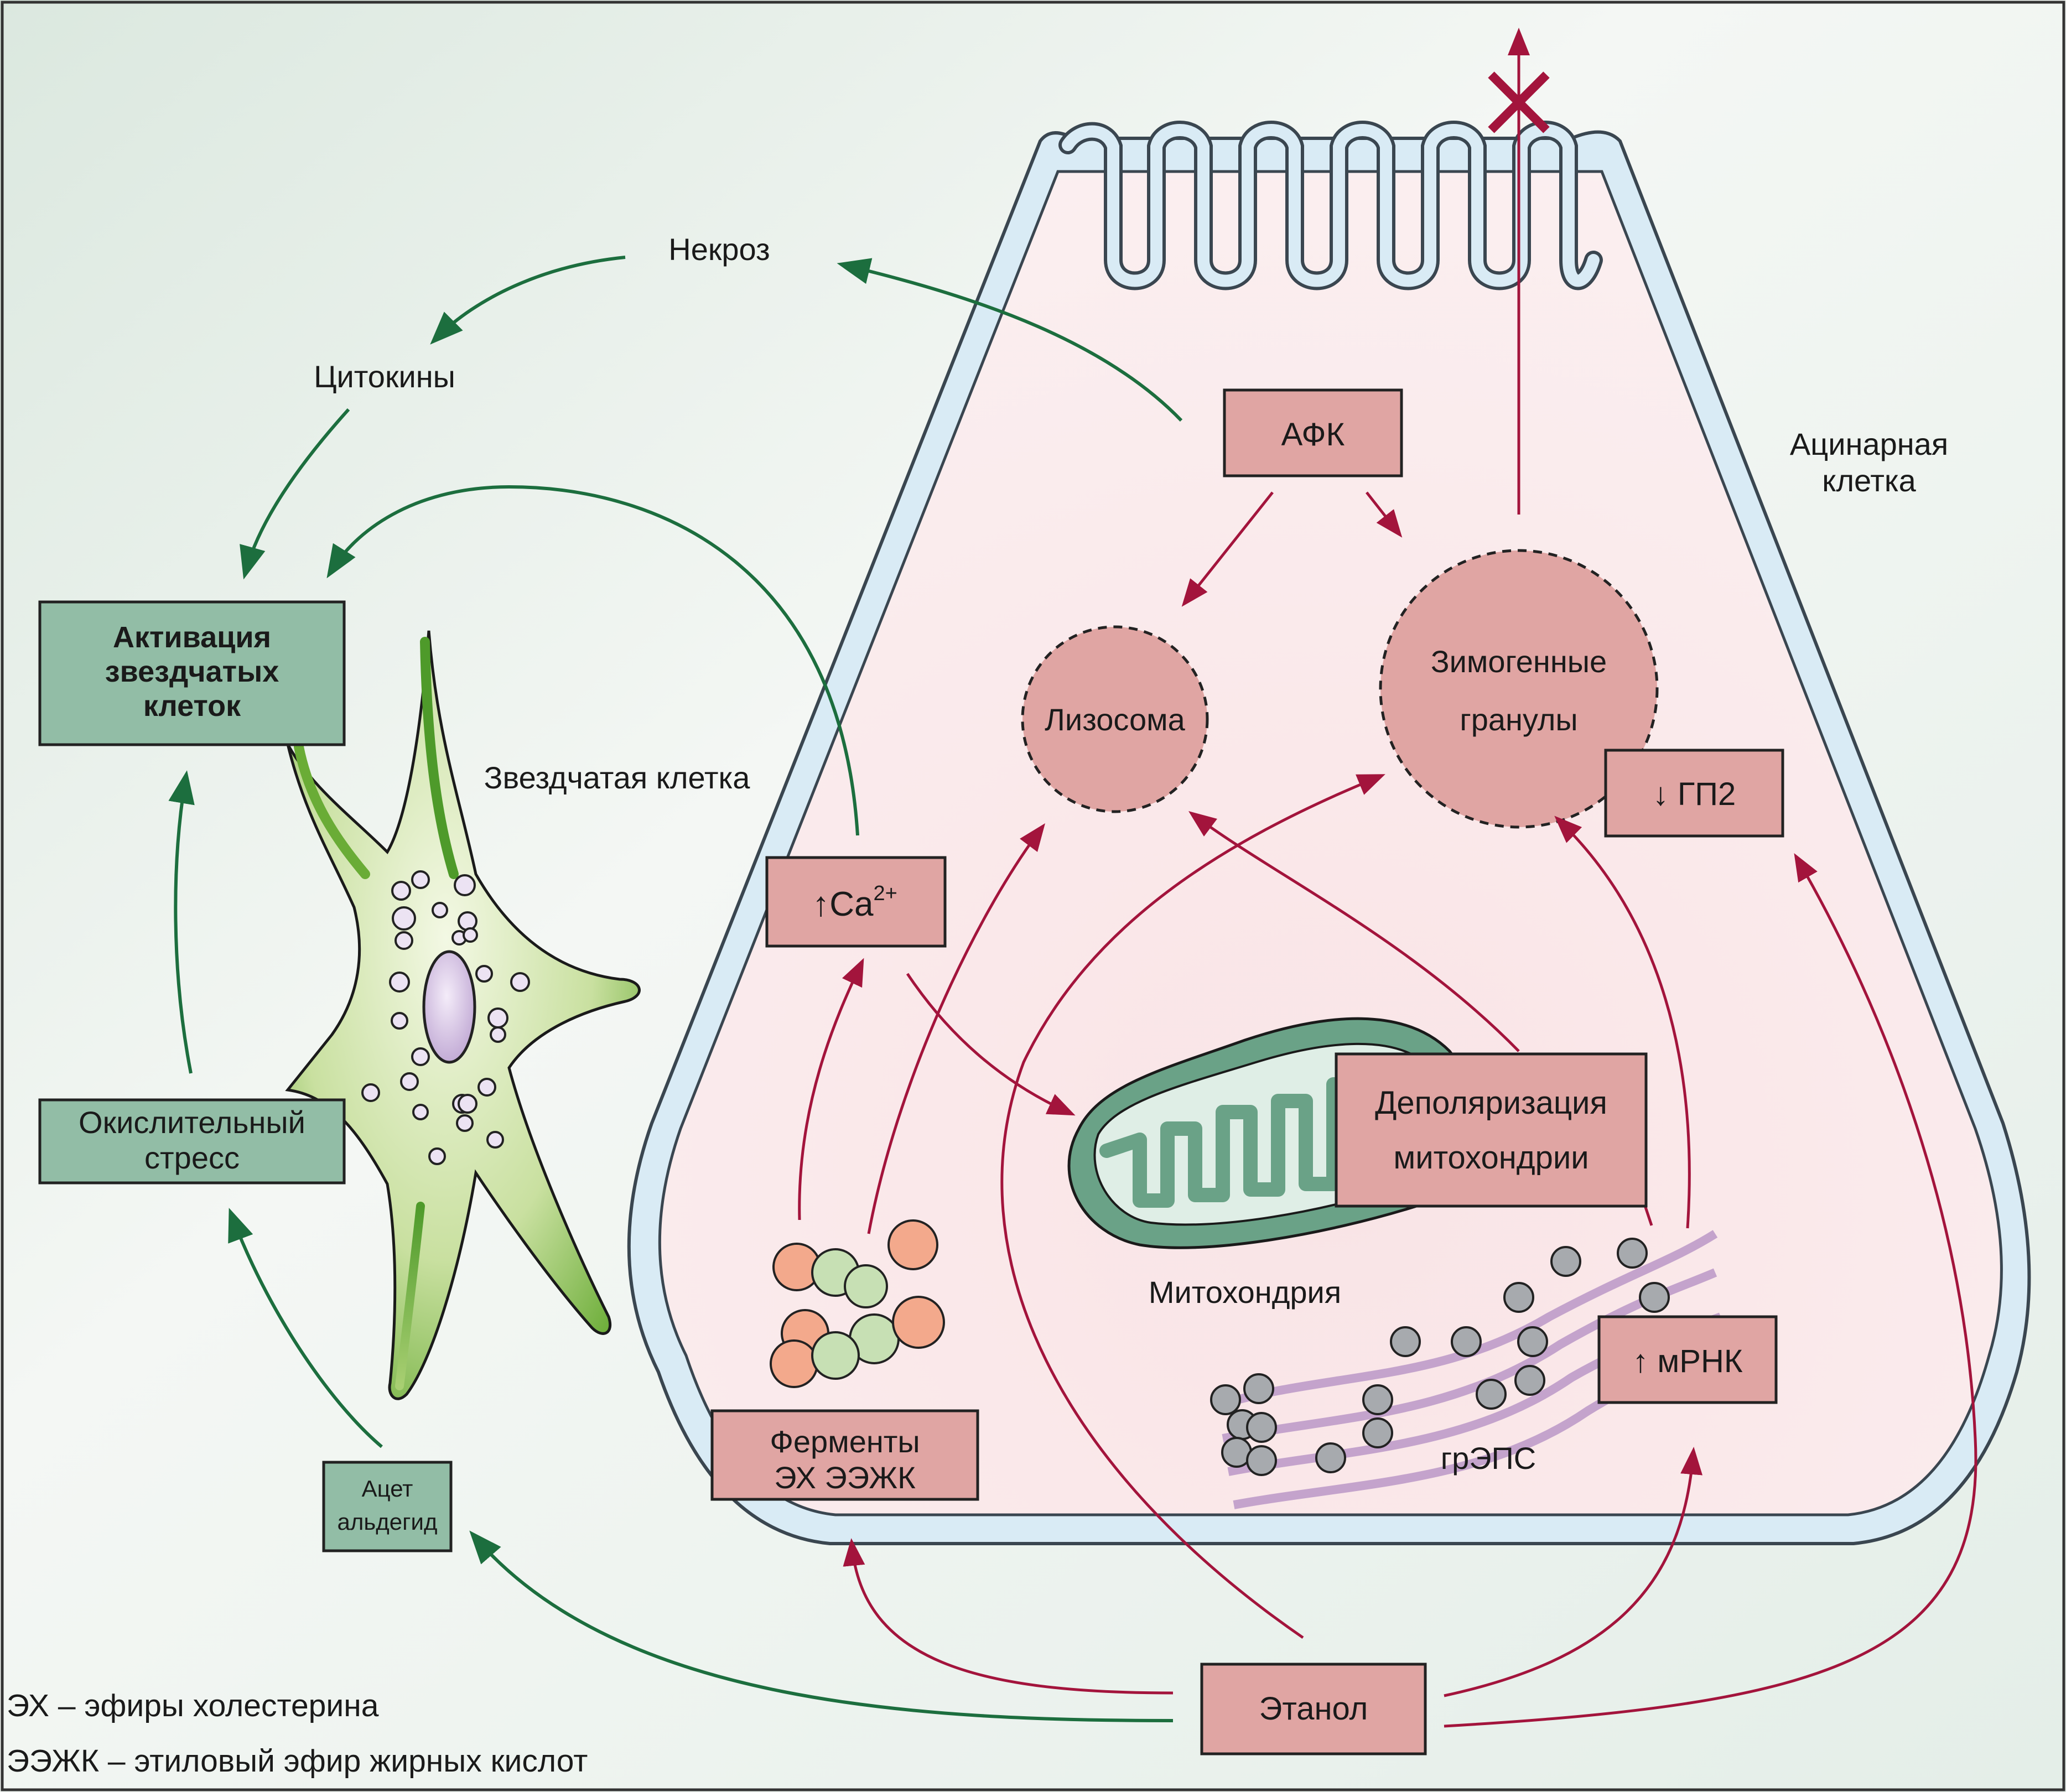 The width and height of the screenshot is (2066, 1792). I want to click on ethanol-label: Этанол, so click(1313, 1709).